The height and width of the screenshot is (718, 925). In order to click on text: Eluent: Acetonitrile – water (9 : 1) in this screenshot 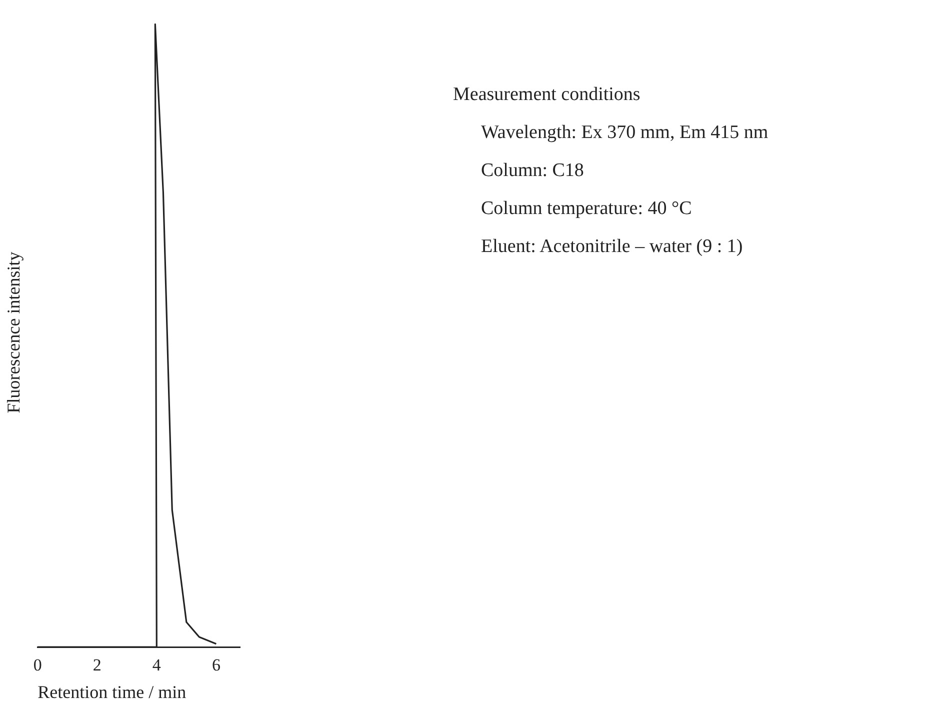, I will do `click(612, 247)`.